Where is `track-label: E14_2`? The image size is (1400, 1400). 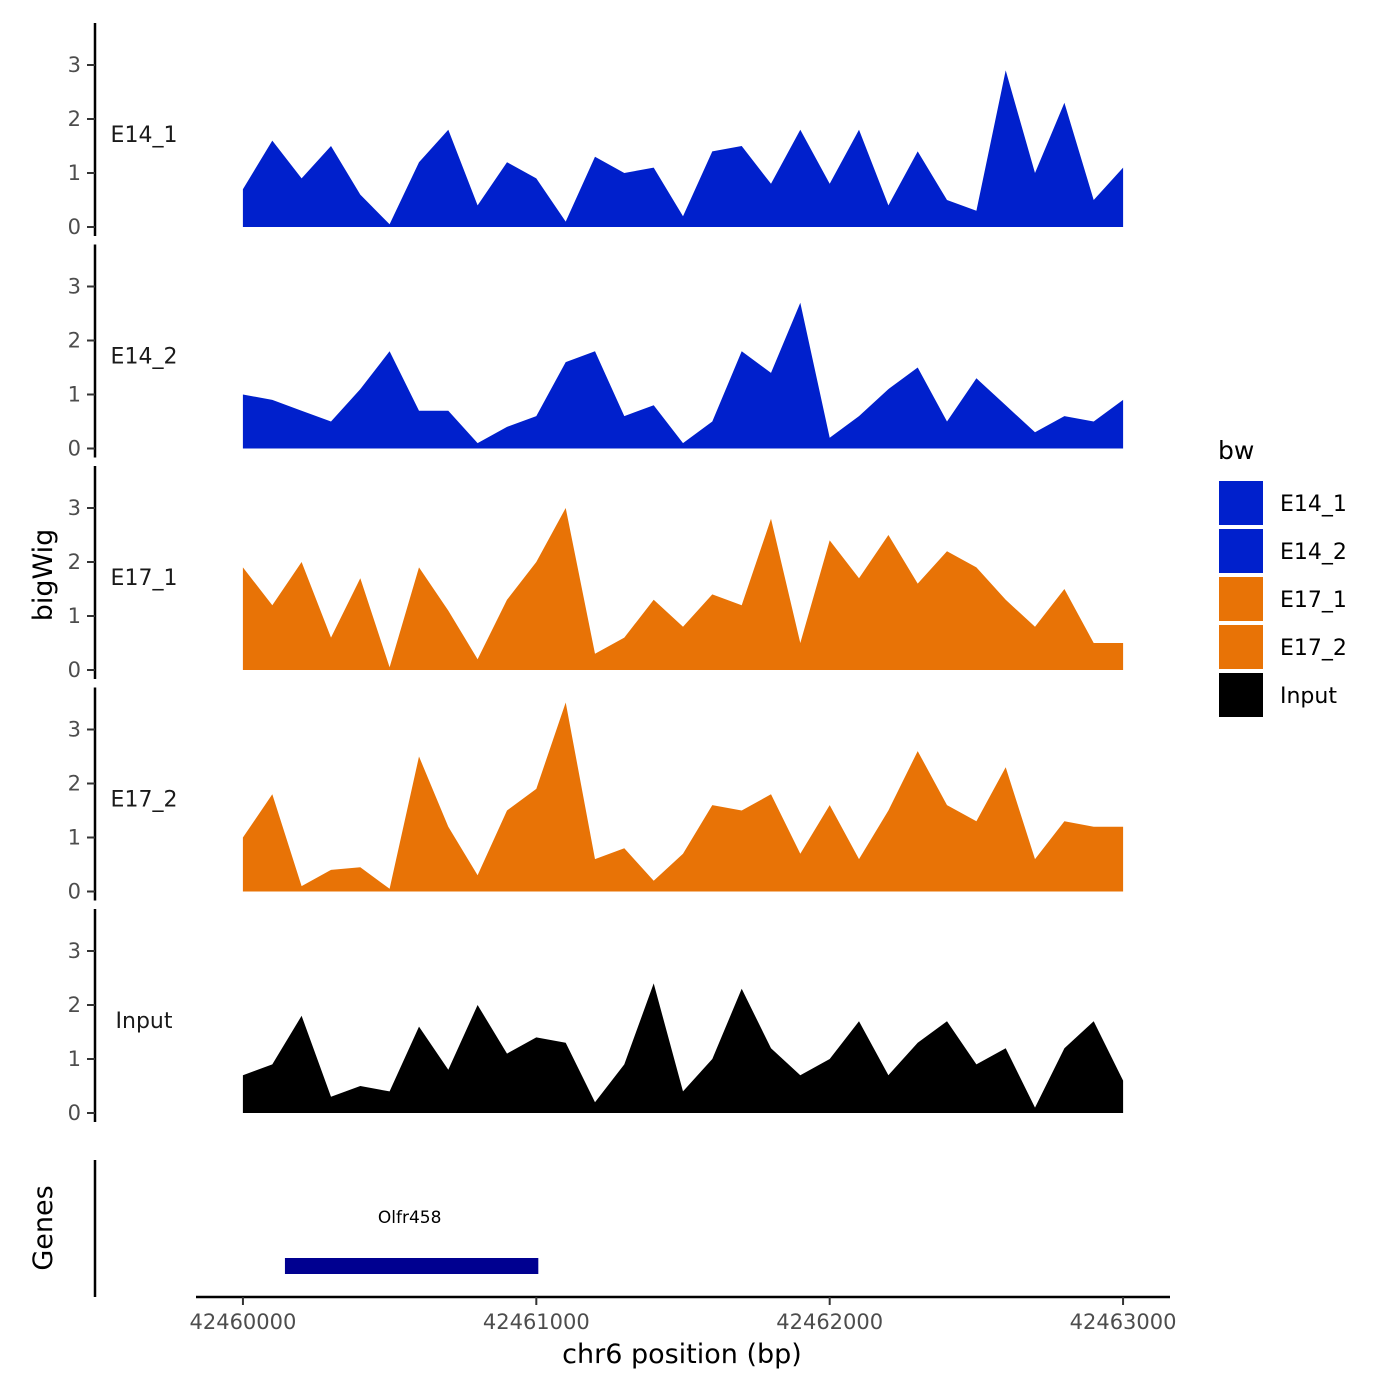
track-label: E14_2 is located at coordinates (144, 357).